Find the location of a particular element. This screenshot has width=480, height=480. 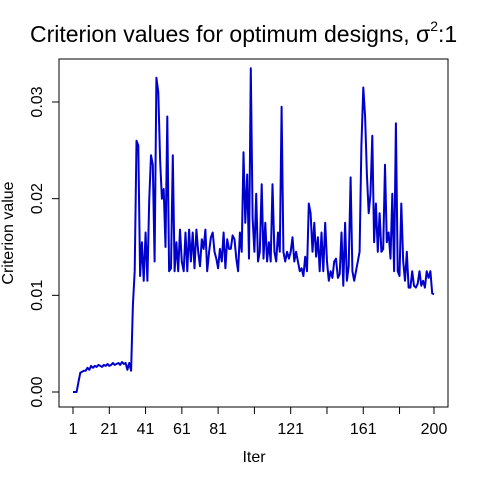

y-tick-label: 0.03 is located at coordinates (37, 101).